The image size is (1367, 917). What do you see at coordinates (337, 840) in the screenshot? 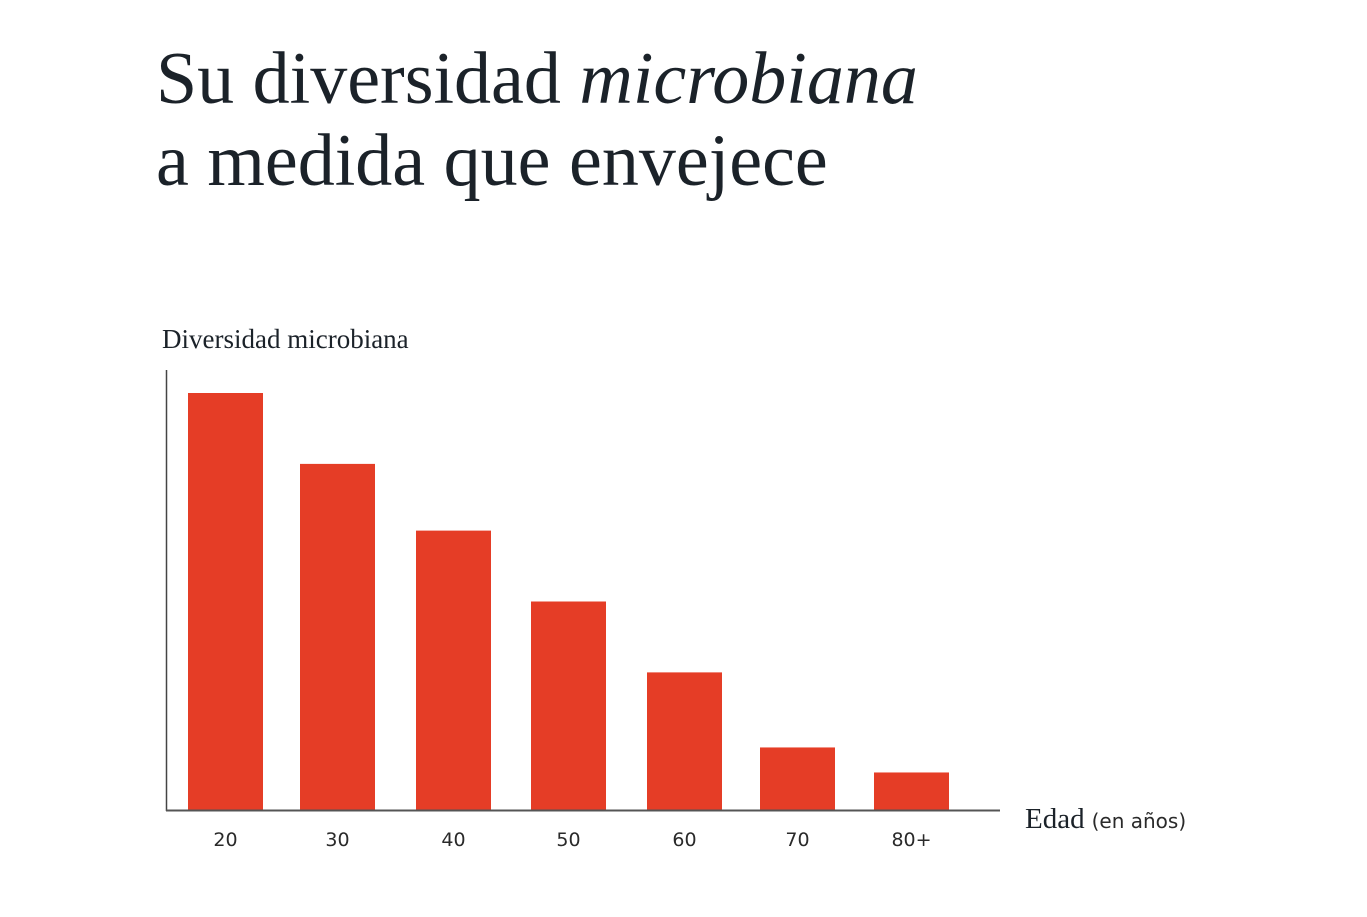
I see `x-tick-label: 30` at bounding box center [337, 840].